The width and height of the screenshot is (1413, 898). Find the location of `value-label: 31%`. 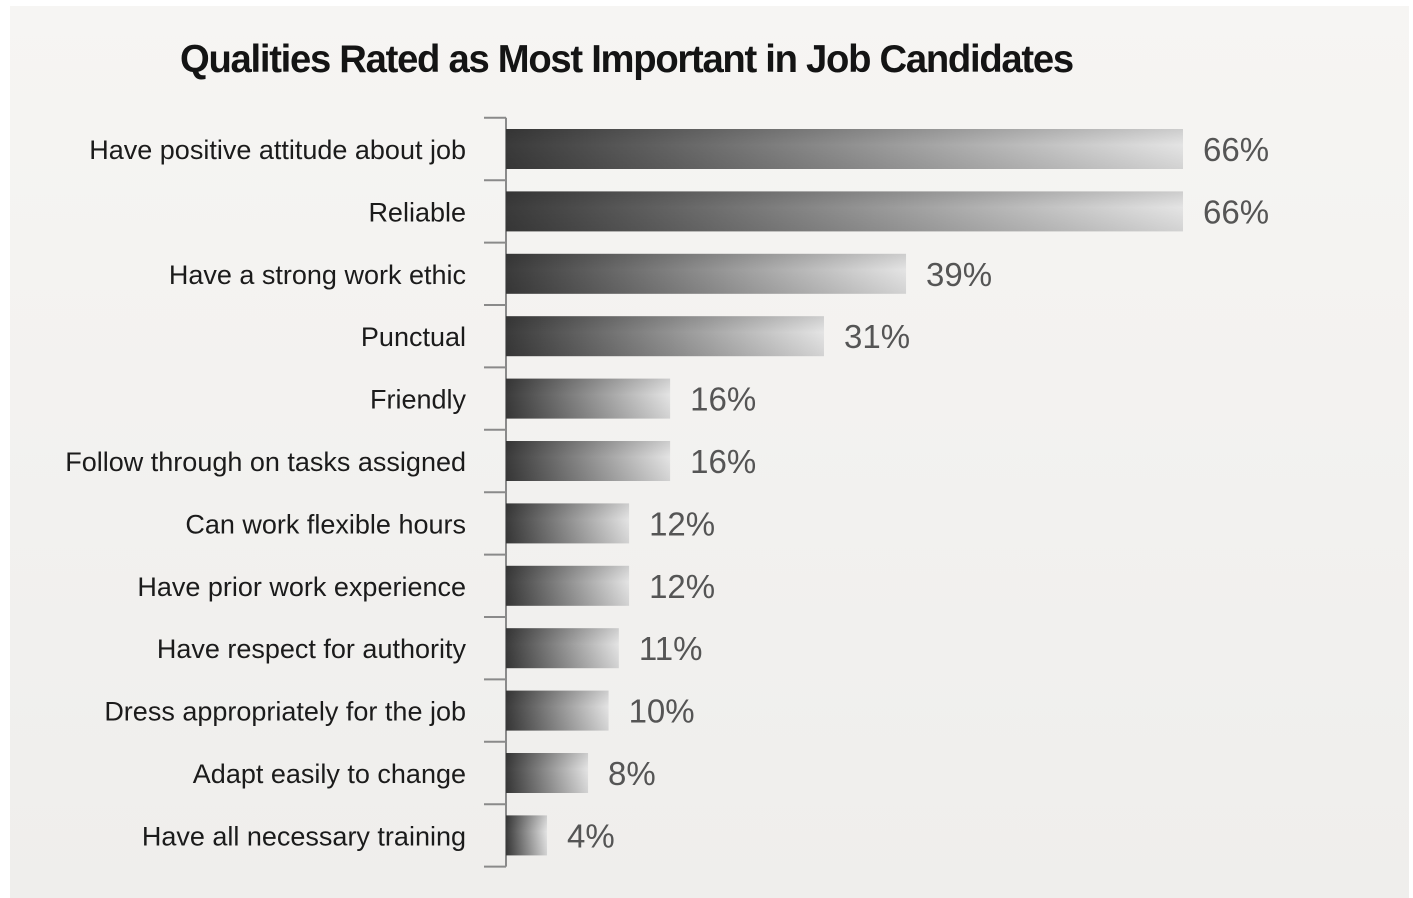

value-label: 31% is located at coordinates (877, 336).